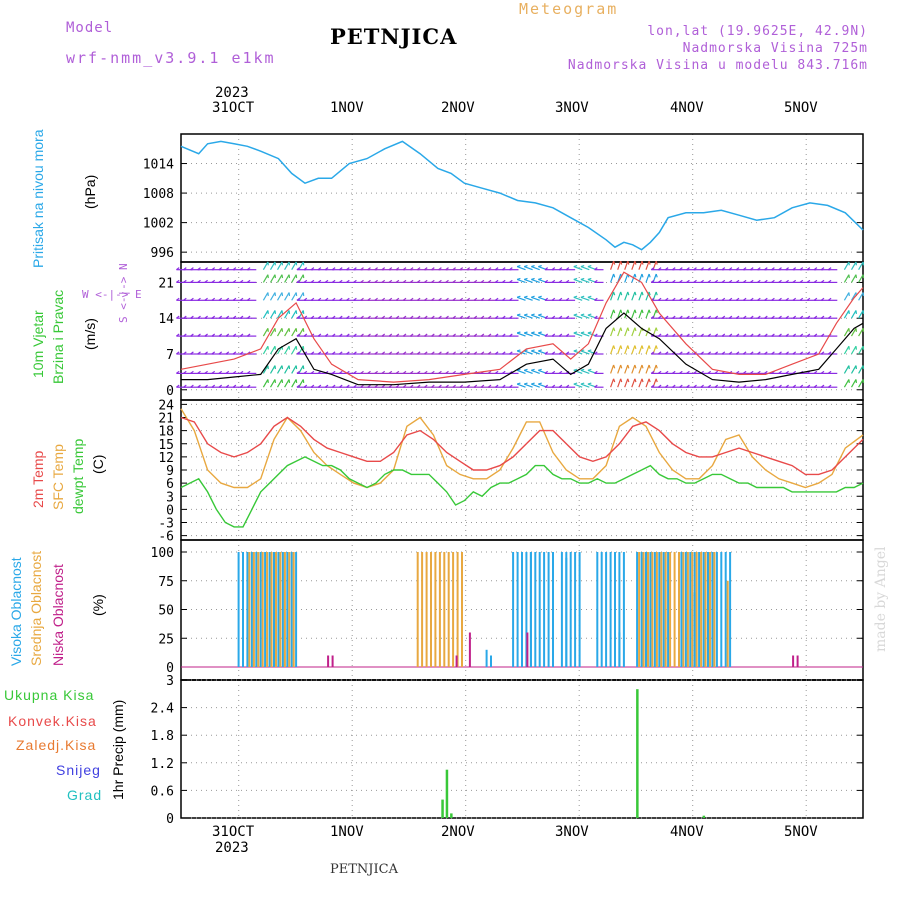 The image size is (900, 900). Describe the element at coordinates (158, 165) in the screenshot. I see `pressure-tick-label: 1014` at that location.